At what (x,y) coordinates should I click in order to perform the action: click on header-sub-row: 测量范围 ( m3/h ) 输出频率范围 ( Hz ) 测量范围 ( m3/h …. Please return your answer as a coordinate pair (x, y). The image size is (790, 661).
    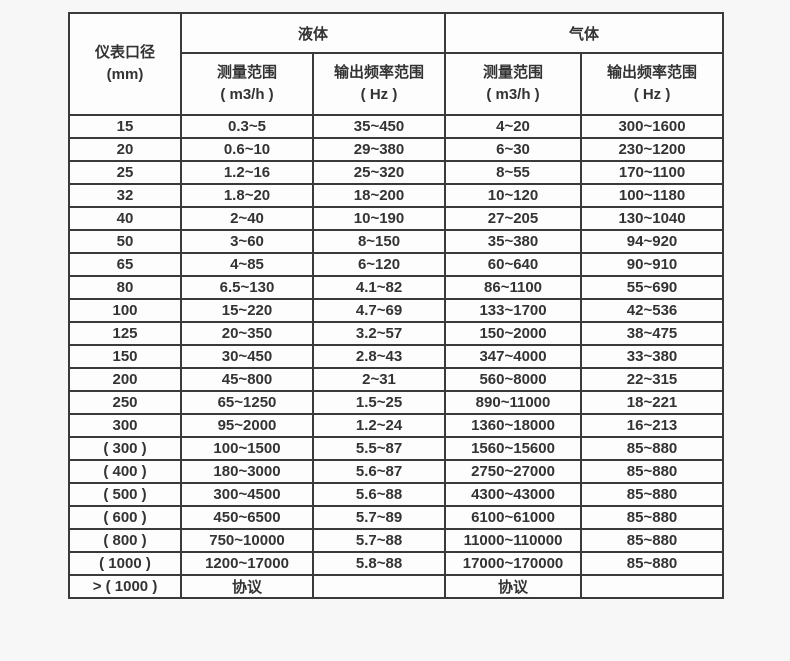
    Looking at the image, I should click on (397, 84).